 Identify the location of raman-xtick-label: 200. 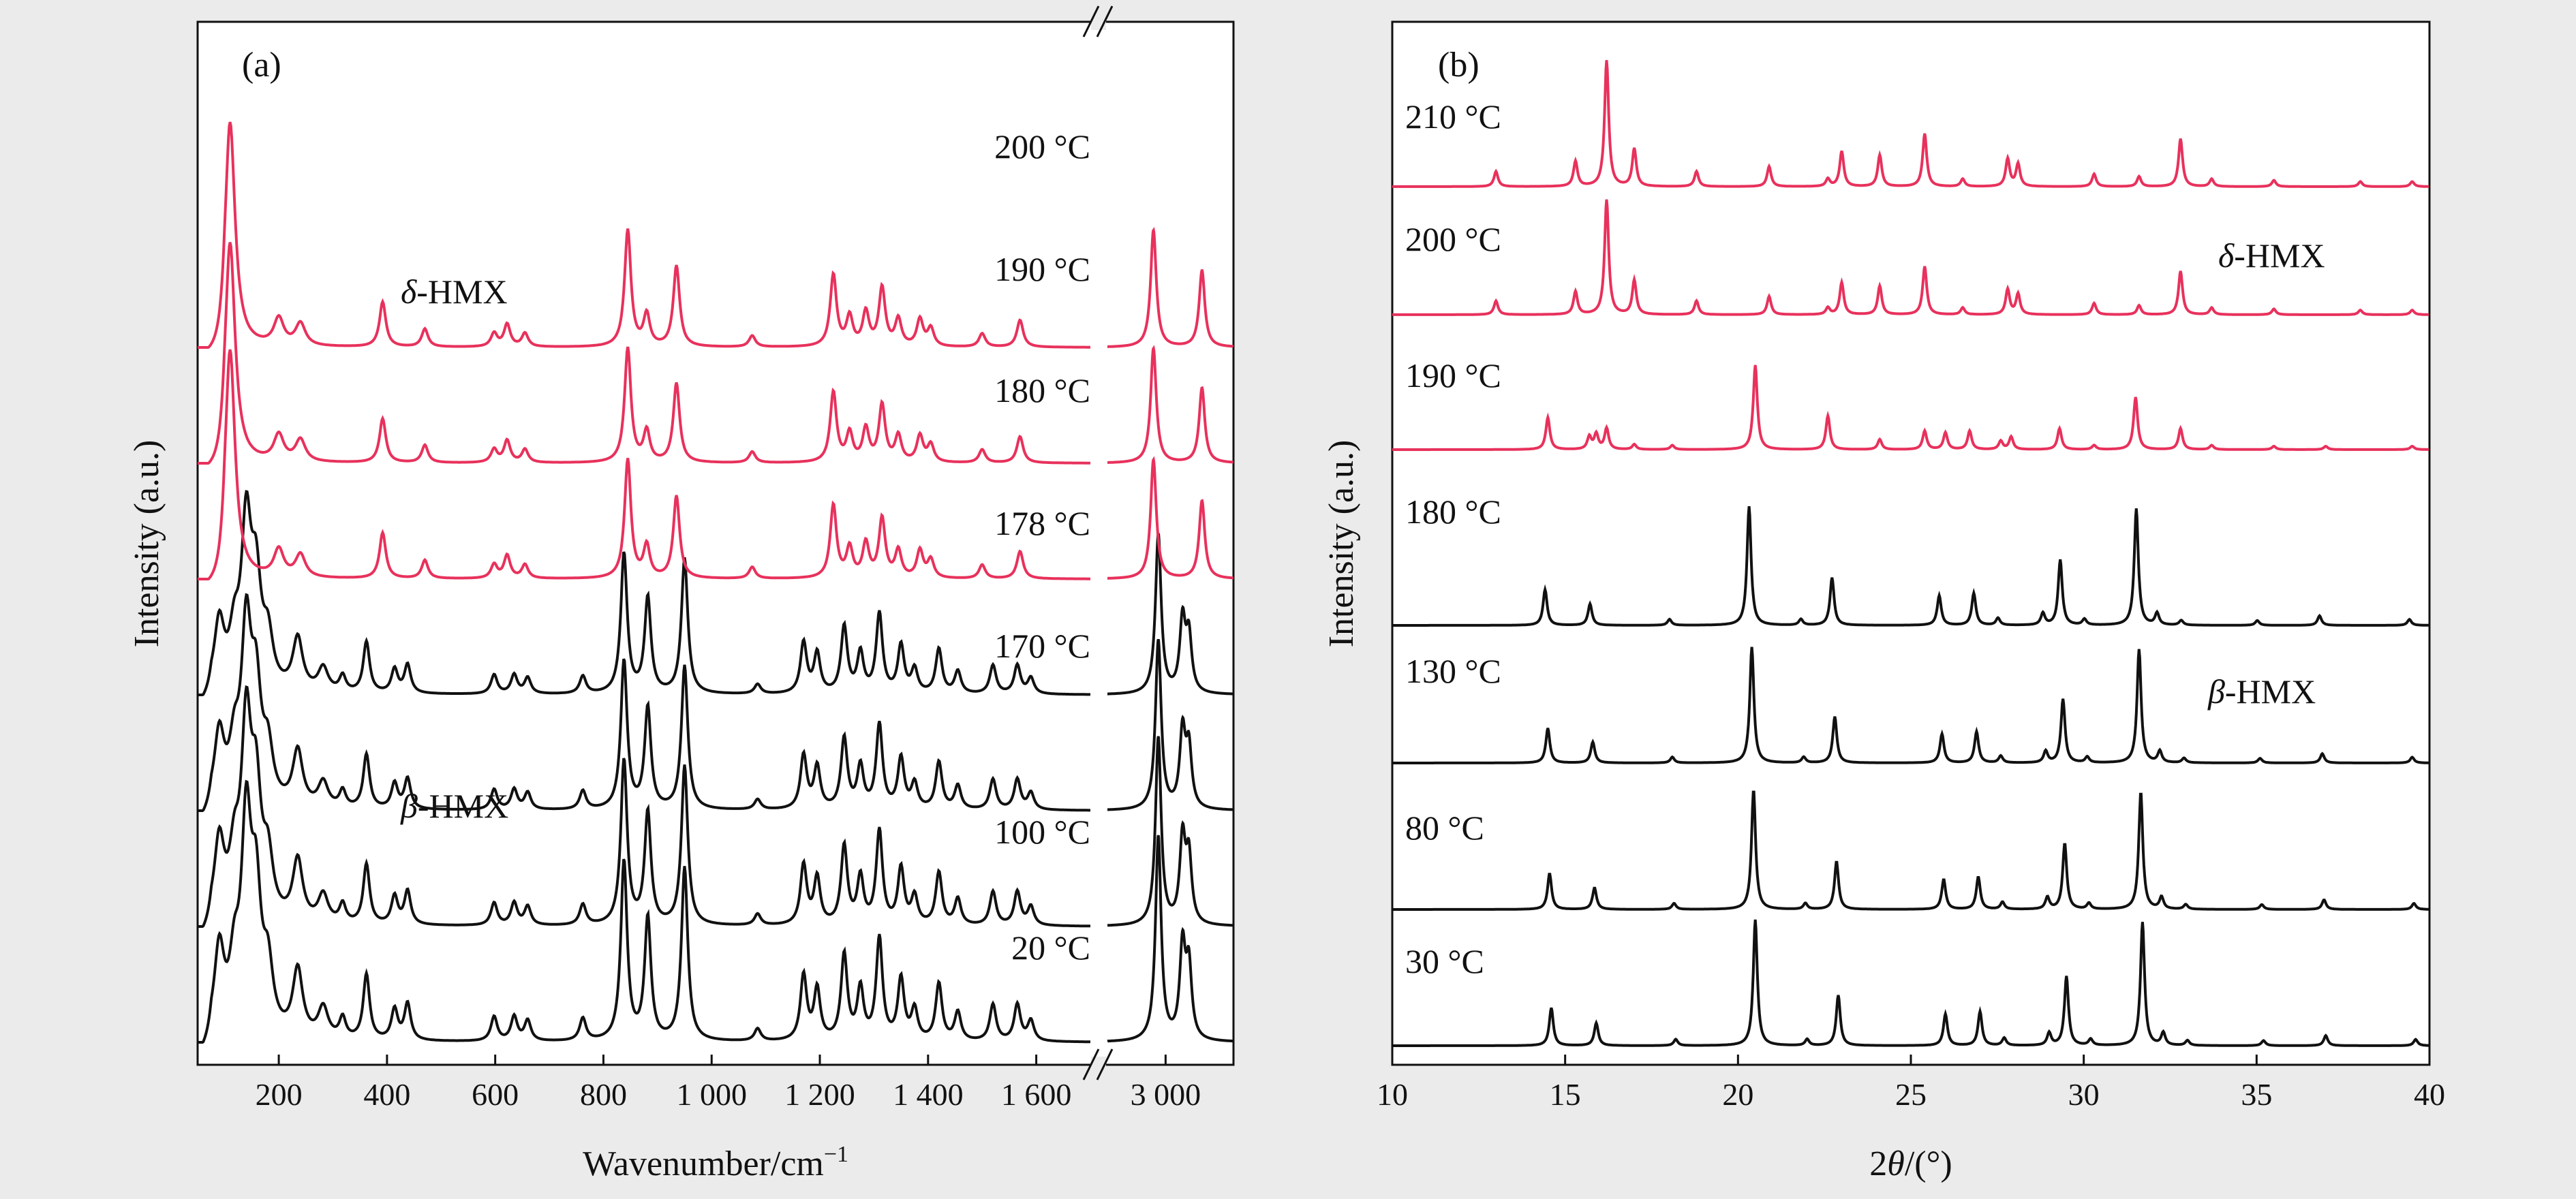
(279, 1094).